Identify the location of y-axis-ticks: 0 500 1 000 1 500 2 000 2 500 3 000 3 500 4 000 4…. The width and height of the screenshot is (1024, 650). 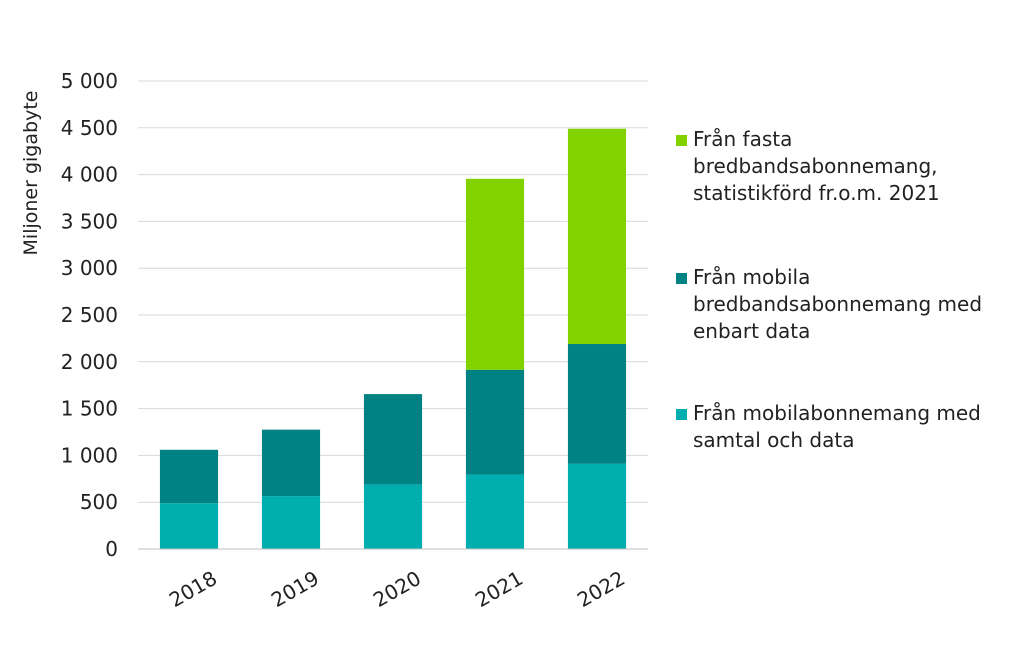
(89, 315).